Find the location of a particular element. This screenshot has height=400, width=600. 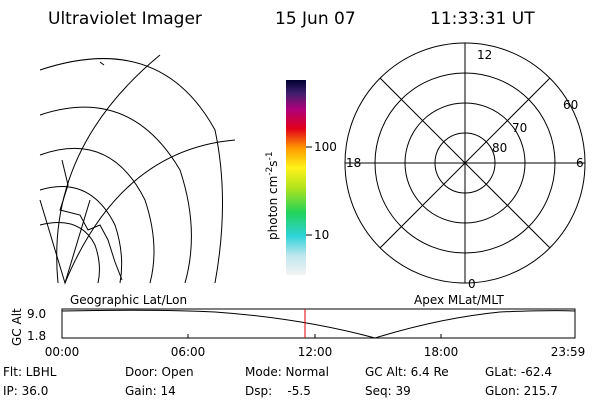

mlt-label: 12 is located at coordinates (484, 55).